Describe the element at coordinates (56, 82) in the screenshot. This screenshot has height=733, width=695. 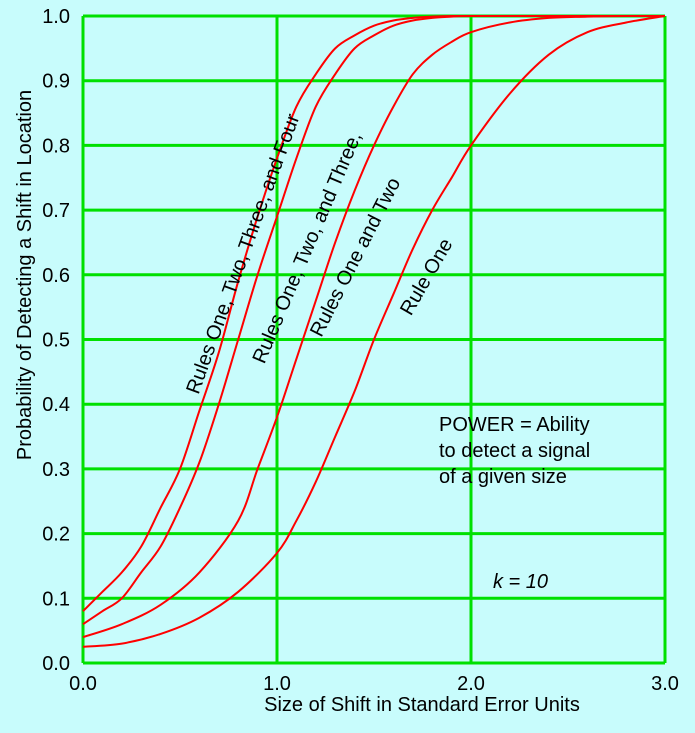
I see `y-tick-label: 0.9` at that location.